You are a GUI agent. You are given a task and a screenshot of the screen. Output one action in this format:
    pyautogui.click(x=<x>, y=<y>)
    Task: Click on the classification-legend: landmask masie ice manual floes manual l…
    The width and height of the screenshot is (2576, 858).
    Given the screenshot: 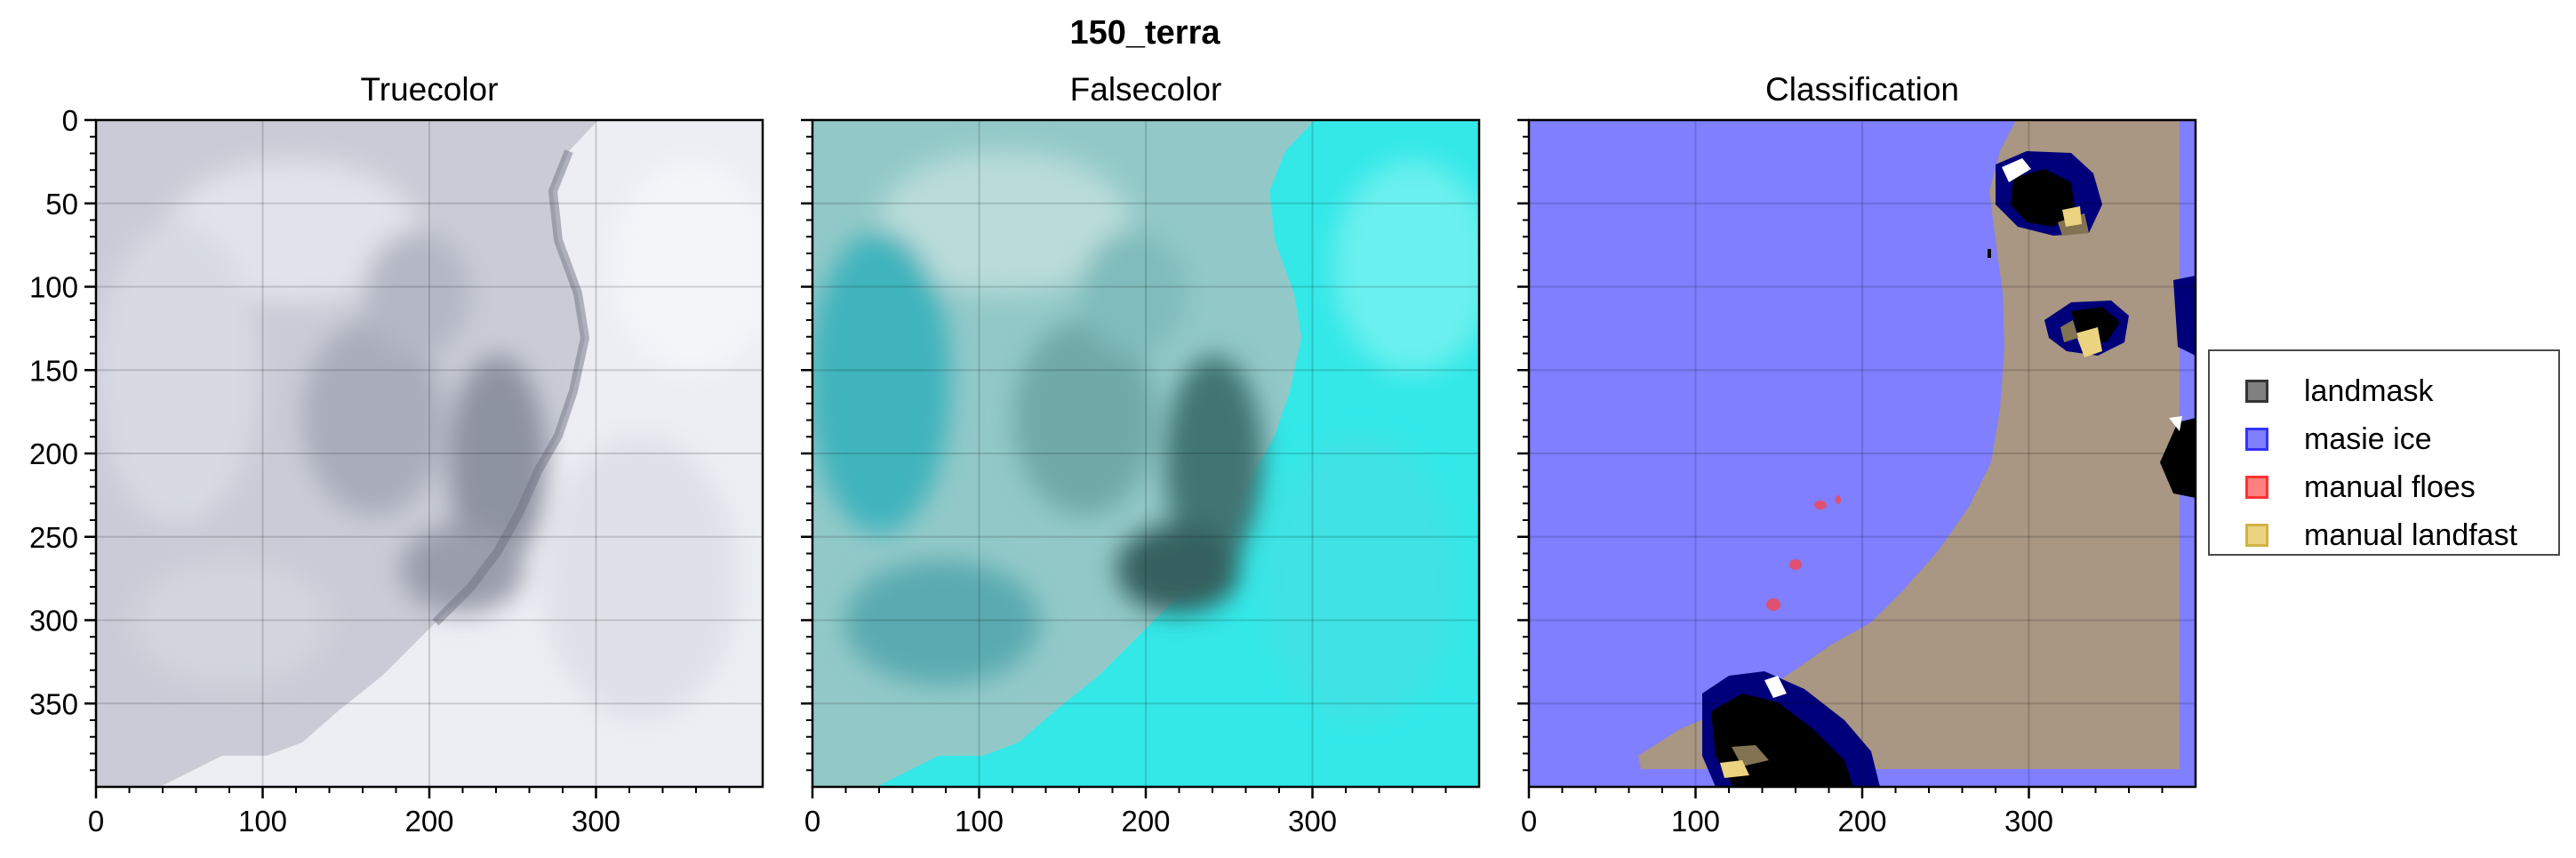 What is the action you would take?
    pyautogui.click(x=2384, y=452)
    